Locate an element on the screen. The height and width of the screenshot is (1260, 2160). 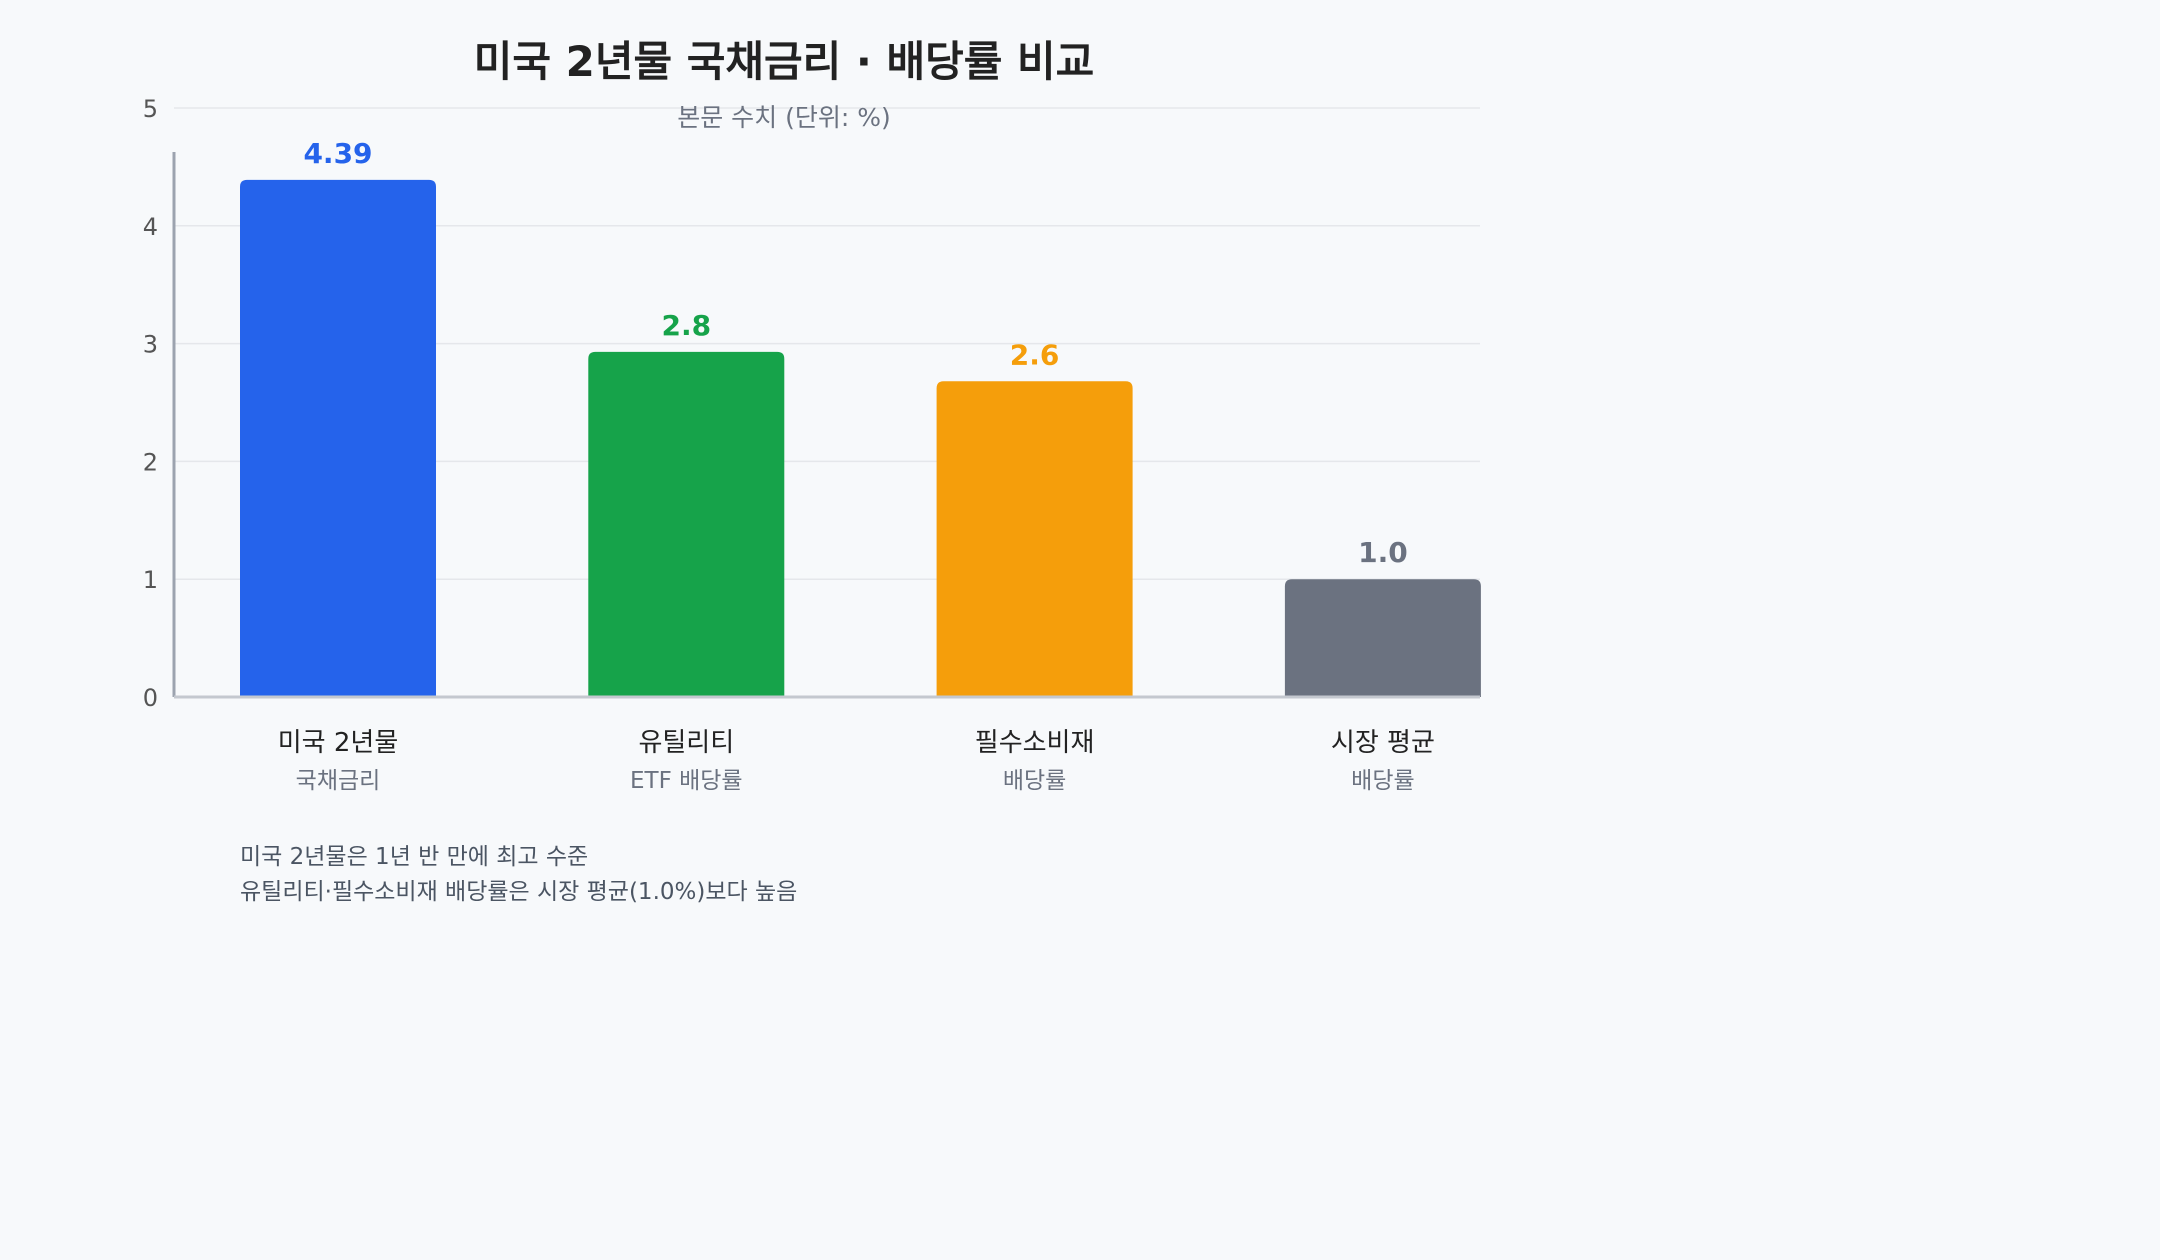
y-axis-ticks: 0 1 2 3 4 5 is located at coordinates (150, 403).